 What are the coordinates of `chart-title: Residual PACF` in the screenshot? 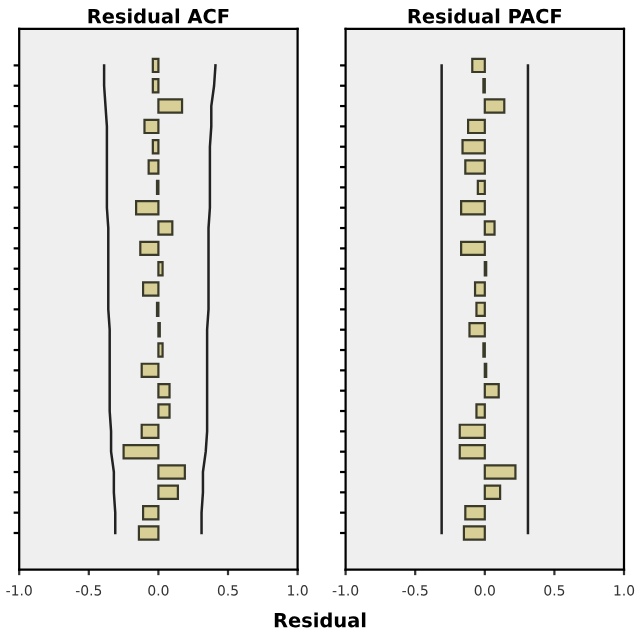 It's located at (485, 16).